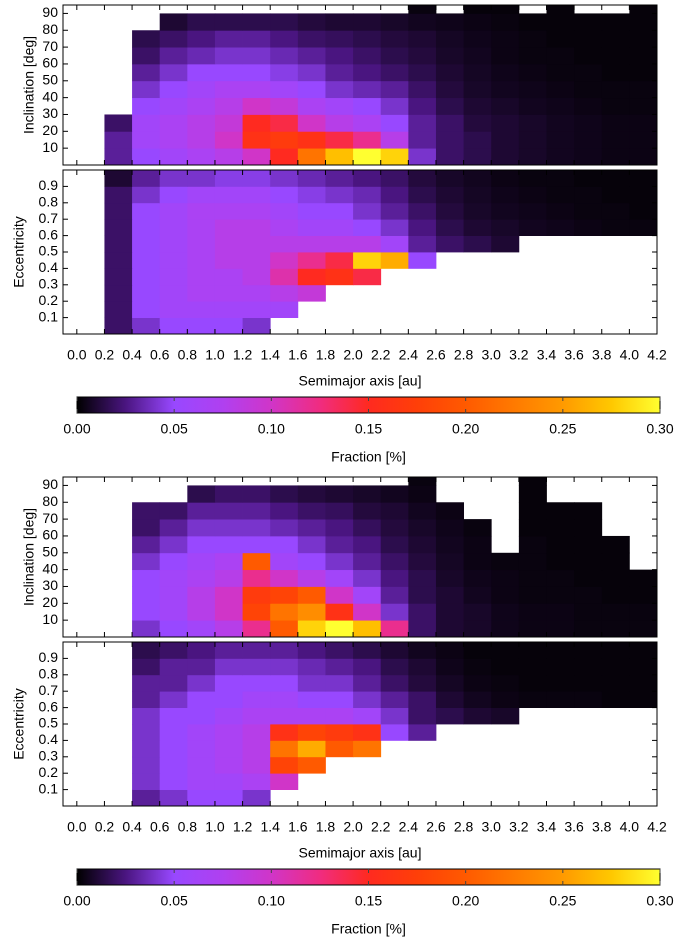 The width and height of the screenshot is (695, 943). Describe the element at coordinates (602, 355) in the screenshot. I see `x-tick-label: 3.8` at that location.